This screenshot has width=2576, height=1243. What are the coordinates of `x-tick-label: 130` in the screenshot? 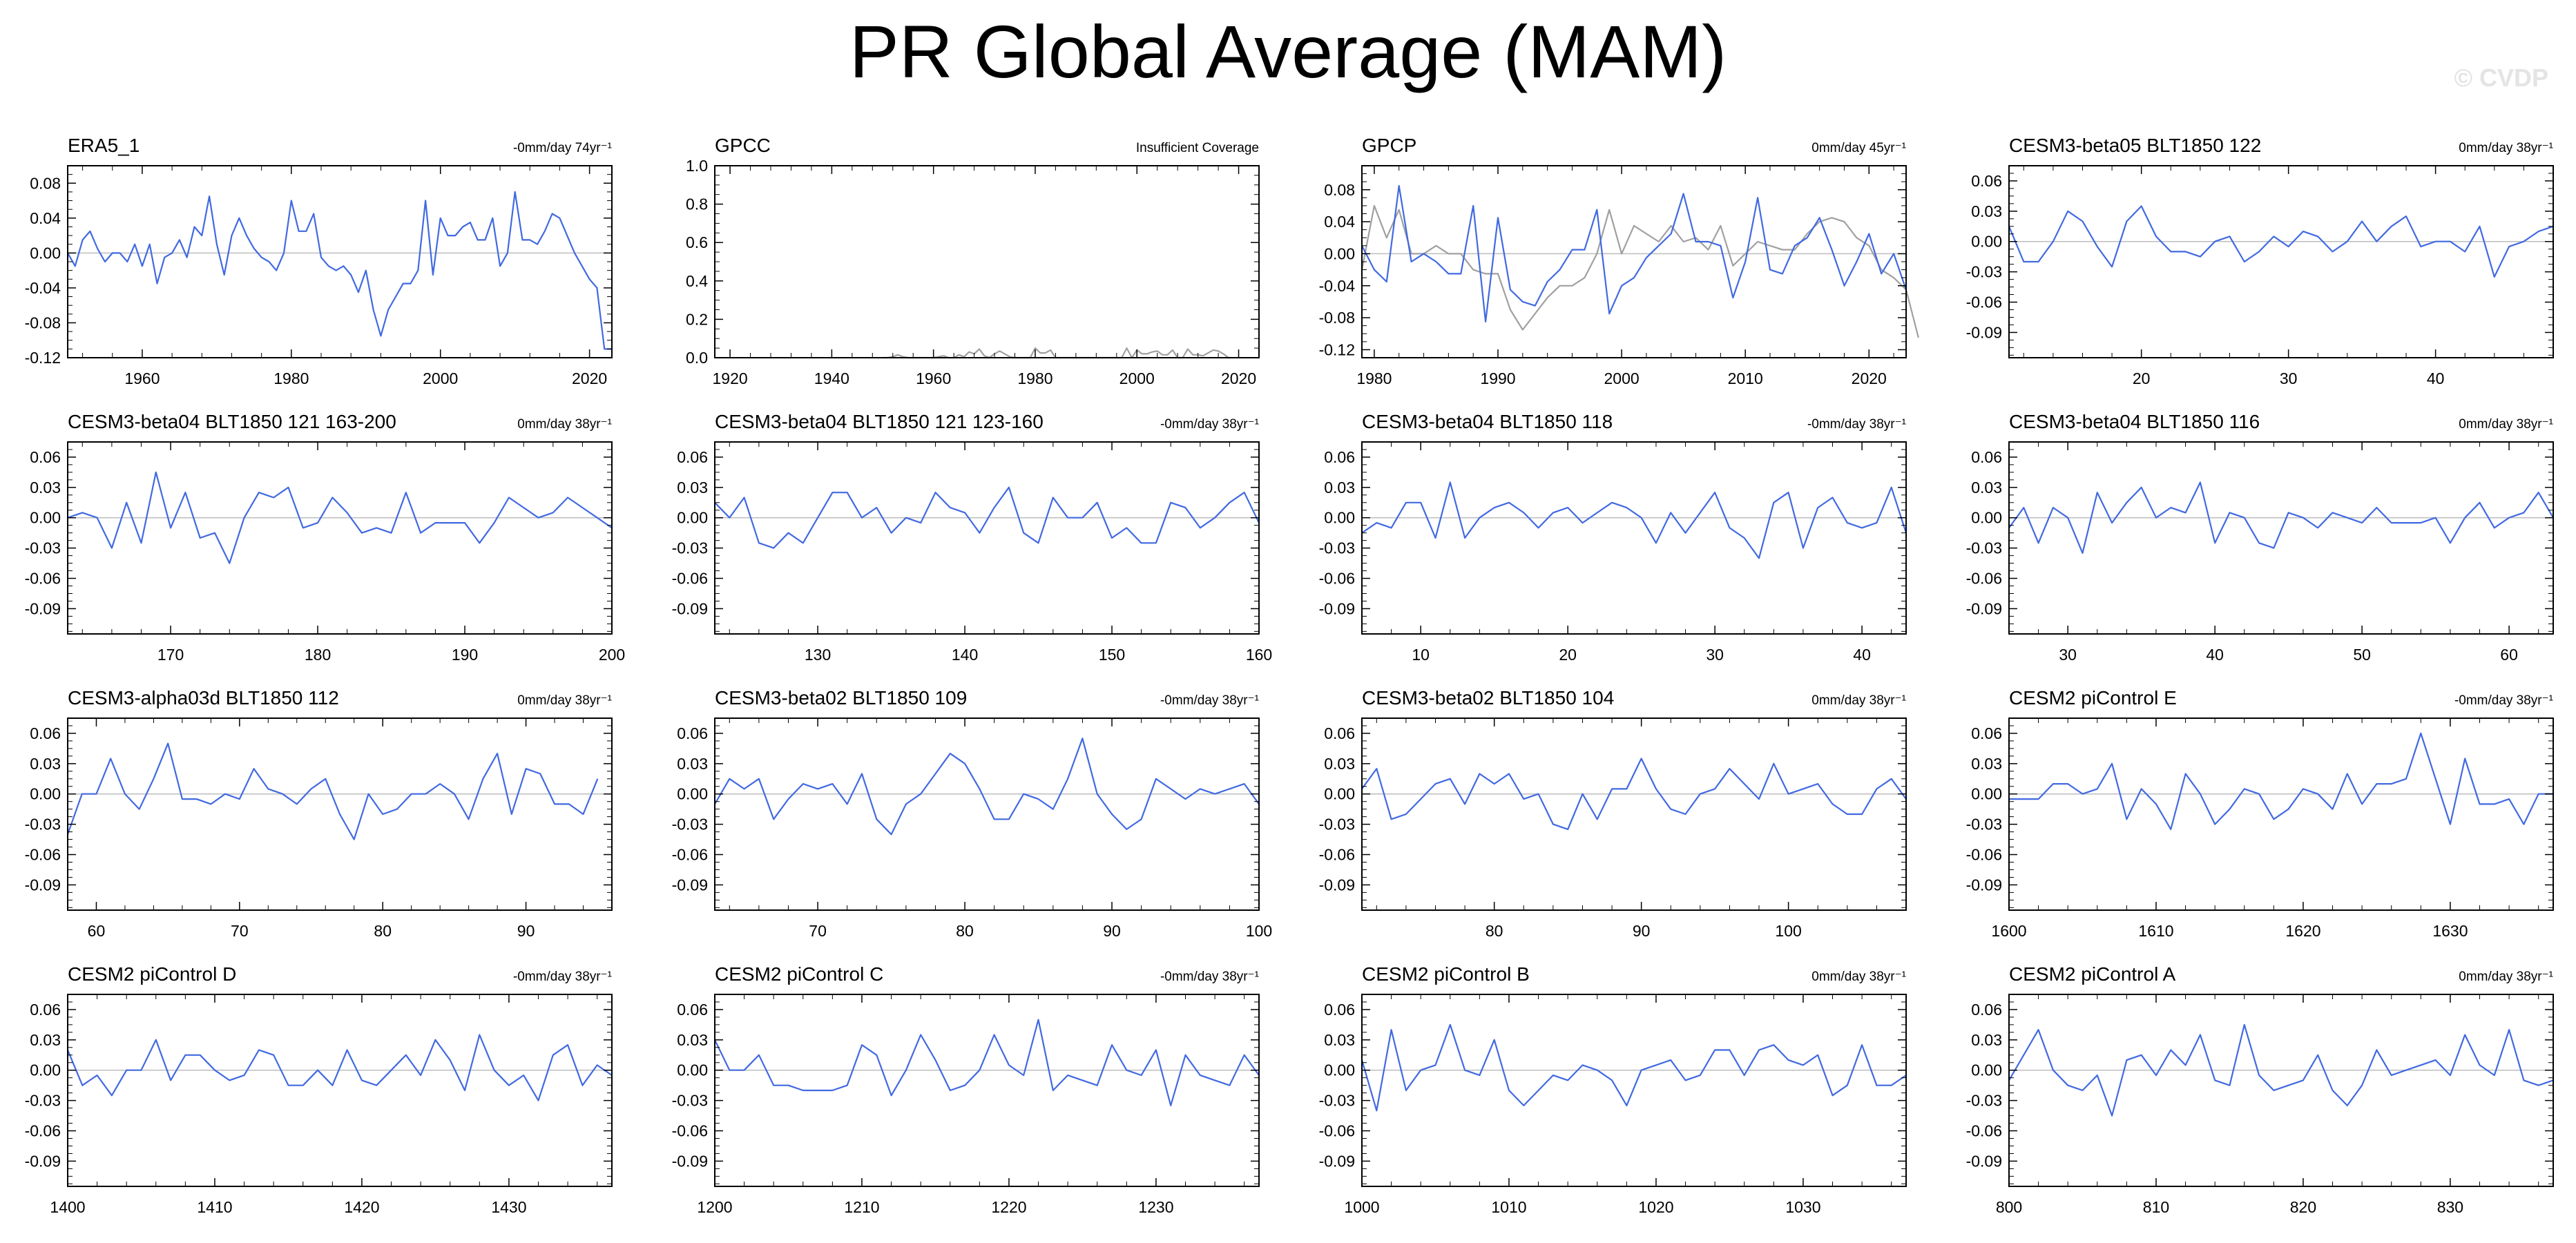 It's located at (818, 655).